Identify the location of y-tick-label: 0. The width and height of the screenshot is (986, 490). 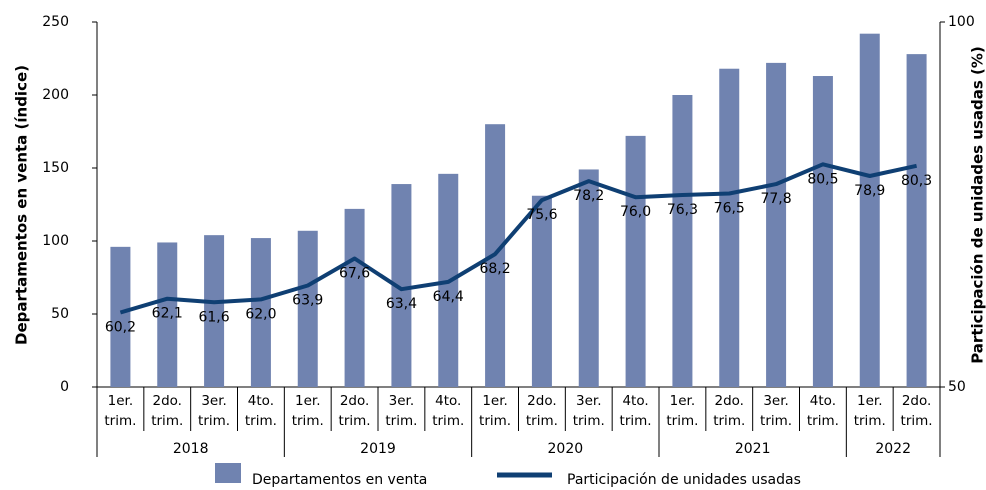
(64, 387).